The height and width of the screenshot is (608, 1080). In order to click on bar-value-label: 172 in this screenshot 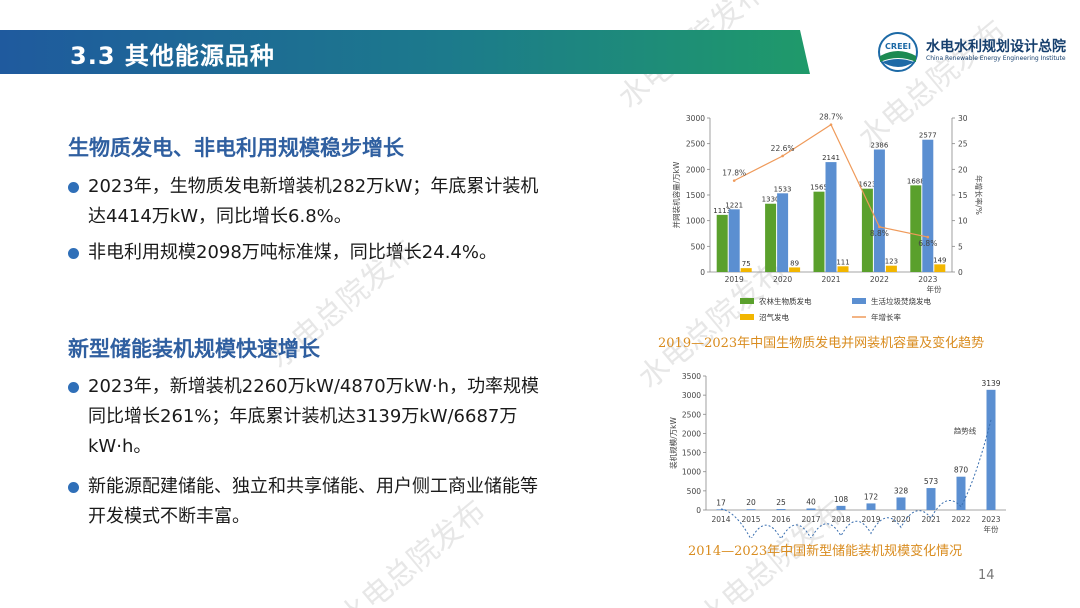, I will do `click(871, 496)`.